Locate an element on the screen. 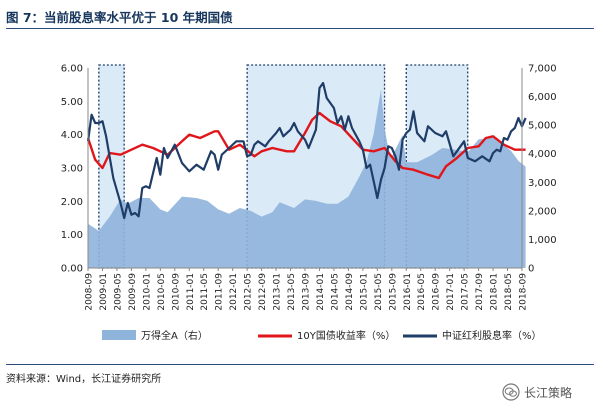 Image resolution: width=600 pixels, height=413 pixels. right-tick-label: 4,000 is located at coordinates (542, 154).